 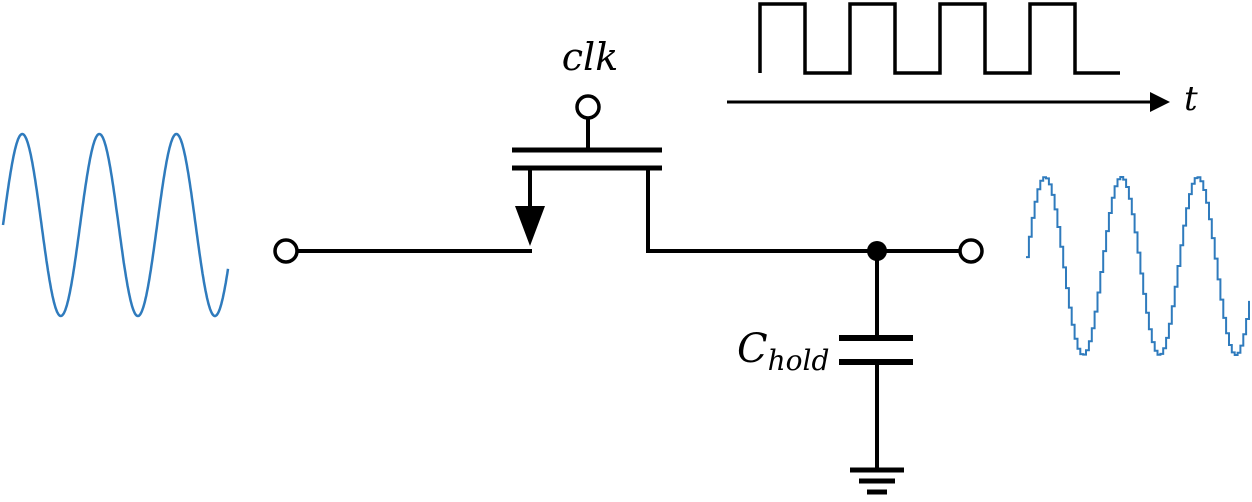 What do you see at coordinates (530, 226) in the screenshot?
I see `source-arrow` at bounding box center [530, 226].